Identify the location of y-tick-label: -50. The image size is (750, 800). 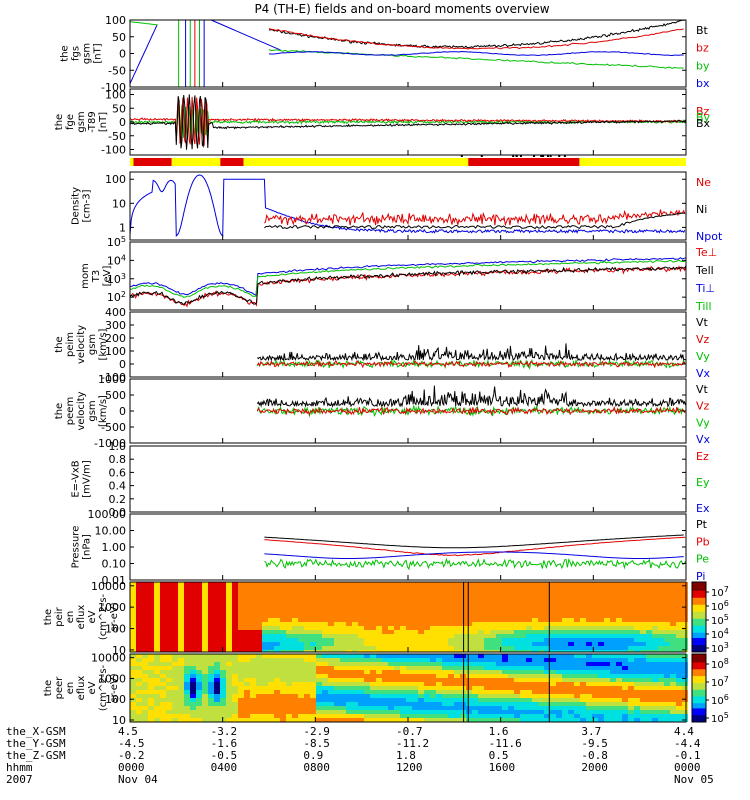
(117, 136).